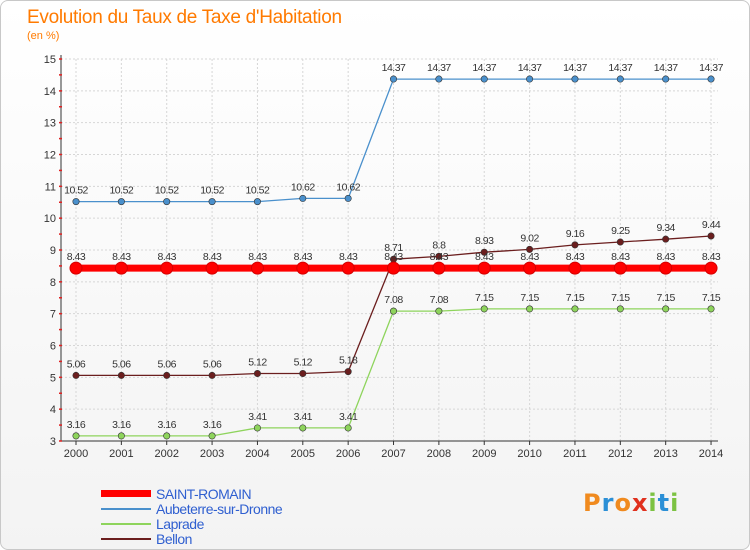 This screenshot has width=750, height=550. What do you see at coordinates (43, 36) in the screenshot?
I see `chart-subtitle: (en %)` at bounding box center [43, 36].